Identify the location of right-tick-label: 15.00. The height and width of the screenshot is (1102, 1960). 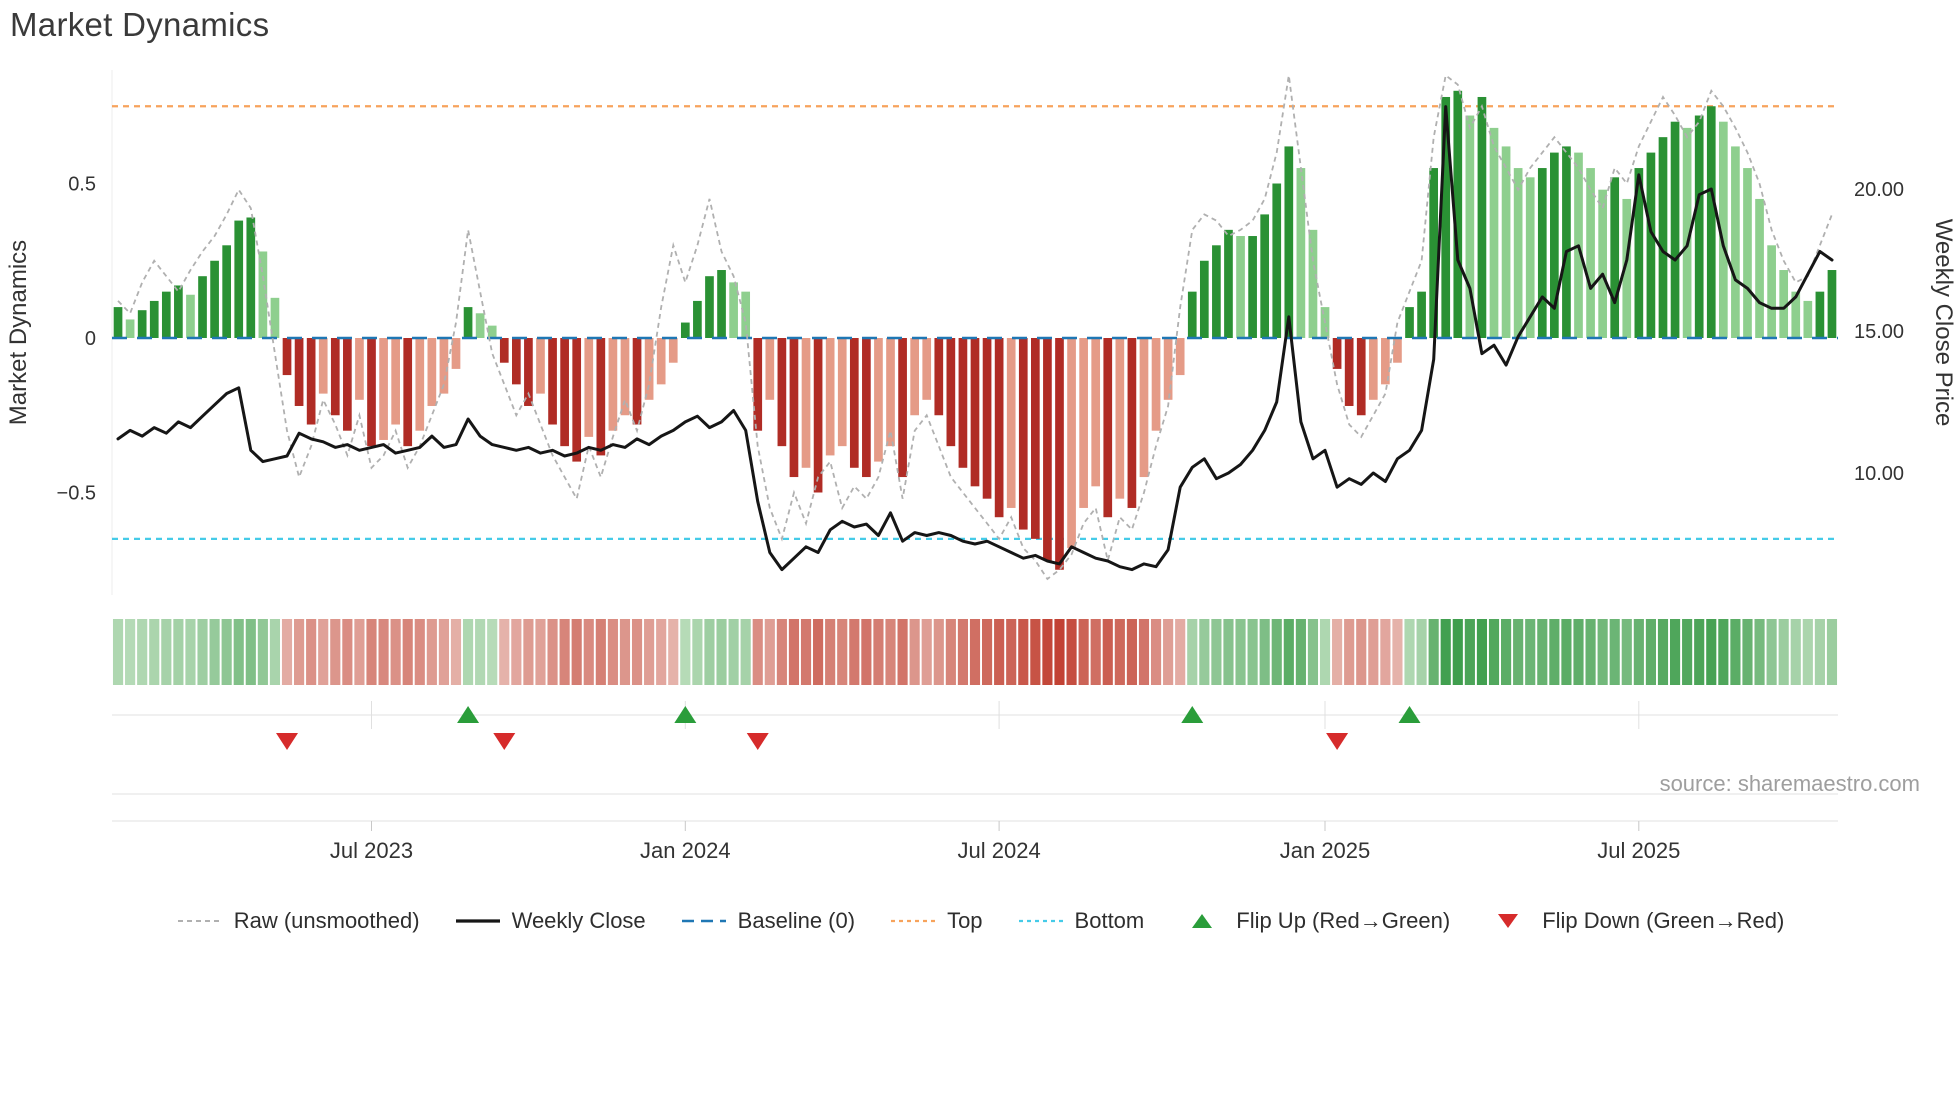
(1879, 332).